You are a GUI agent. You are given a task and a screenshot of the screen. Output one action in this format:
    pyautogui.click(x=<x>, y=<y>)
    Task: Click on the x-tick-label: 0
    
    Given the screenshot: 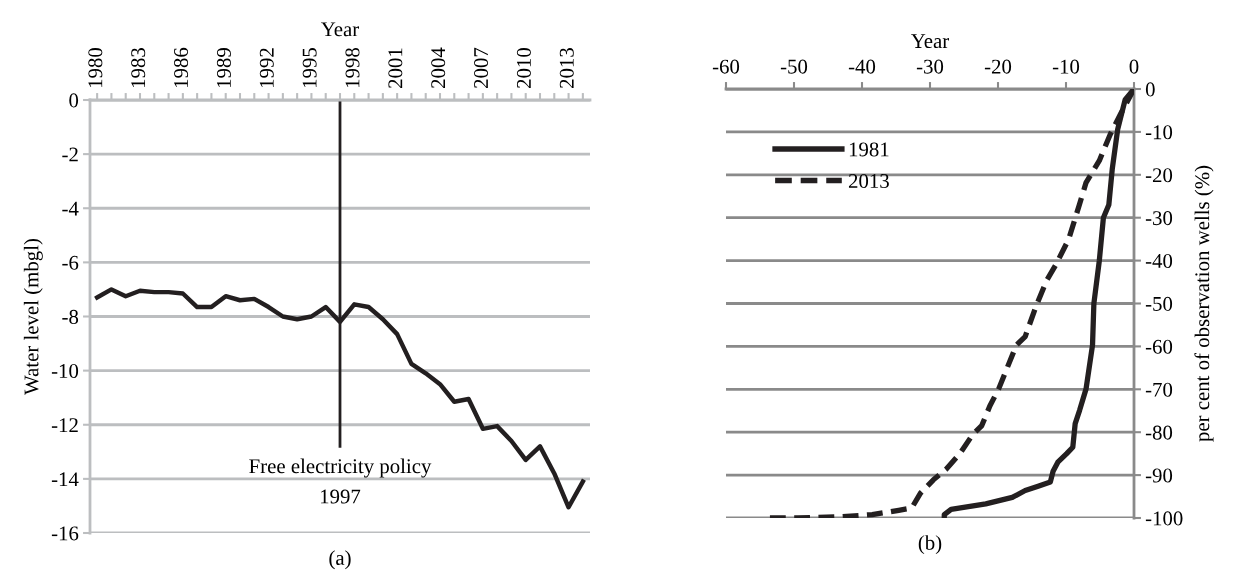 What is the action you would take?
    pyautogui.click(x=1134, y=66)
    